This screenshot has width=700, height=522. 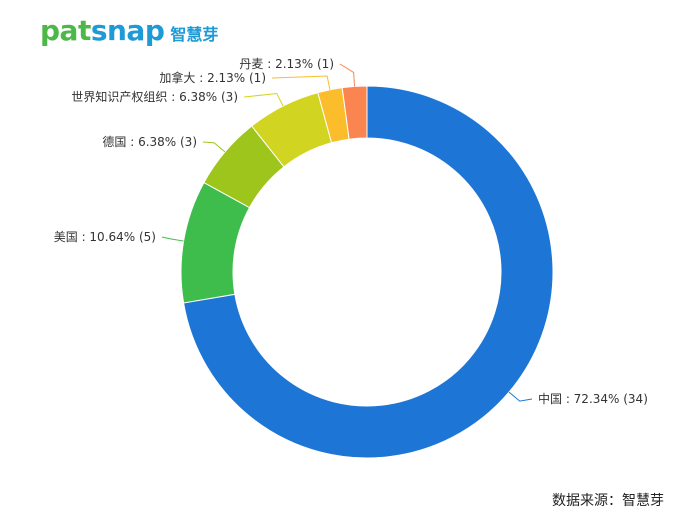 I want to click on slice-label-4: 世界知识产权组织 : 6.38% (3), so click(x=154, y=97).